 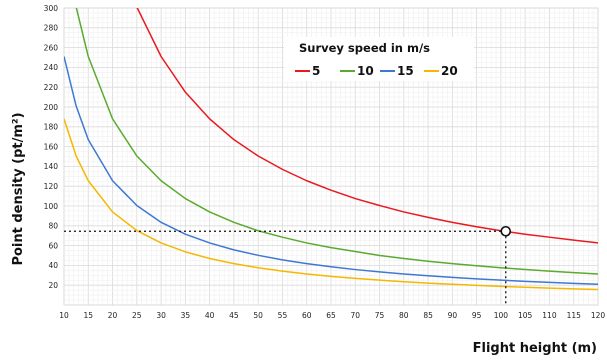 I want to click on x-tick-label: 105, so click(x=525, y=315).